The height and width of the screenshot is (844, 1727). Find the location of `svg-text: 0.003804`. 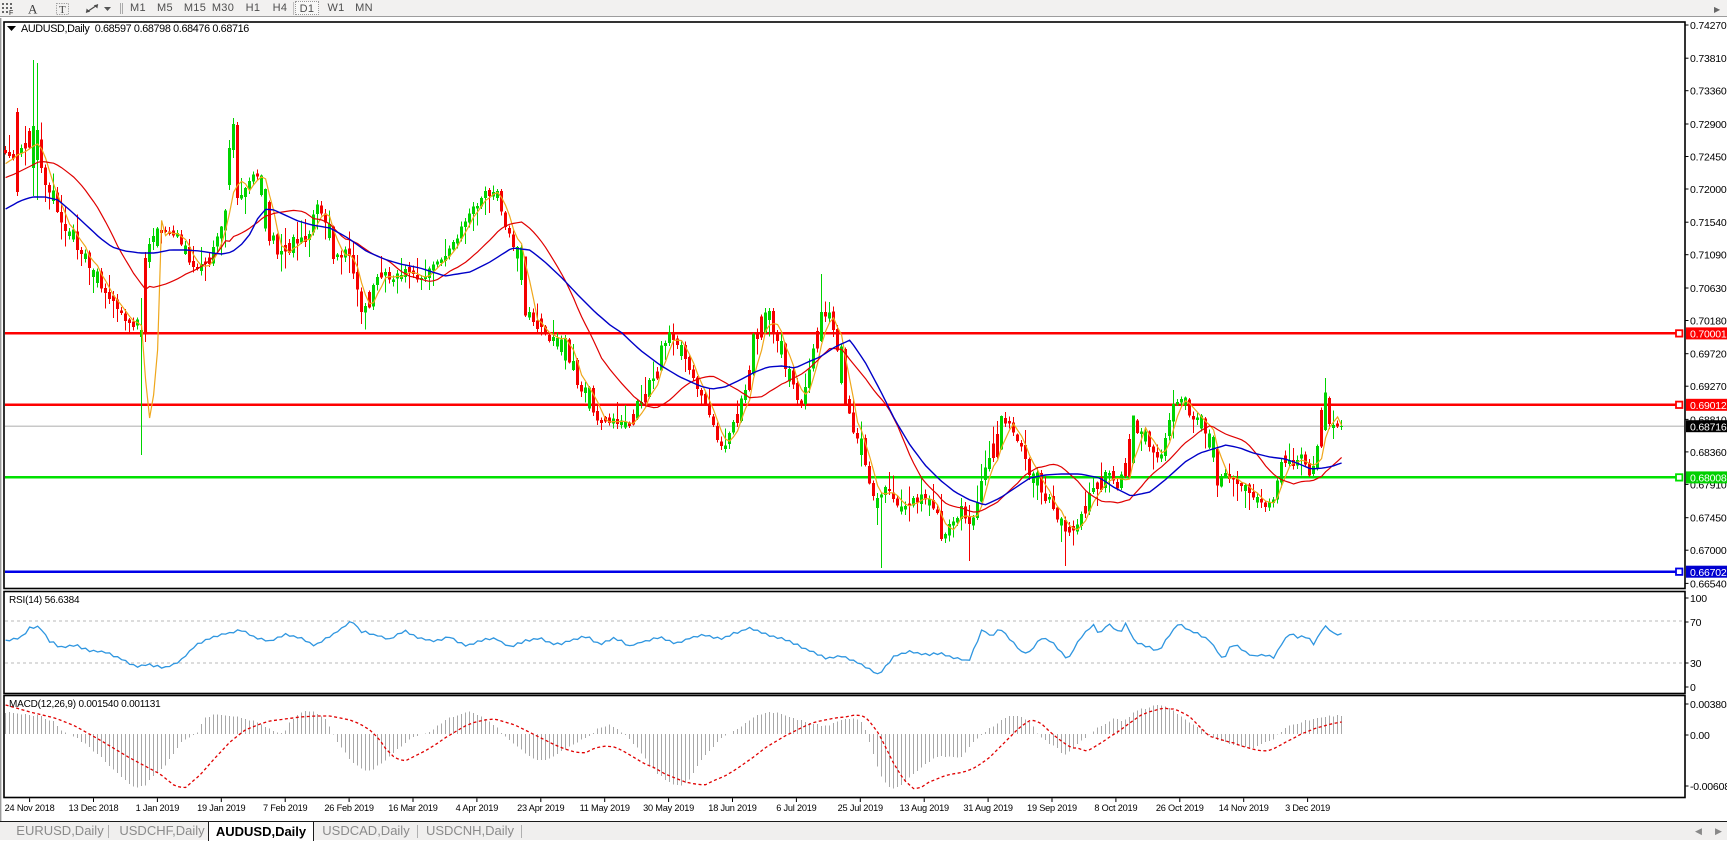

svg-text: 0.003804 is located at coordinates (1708, 705).